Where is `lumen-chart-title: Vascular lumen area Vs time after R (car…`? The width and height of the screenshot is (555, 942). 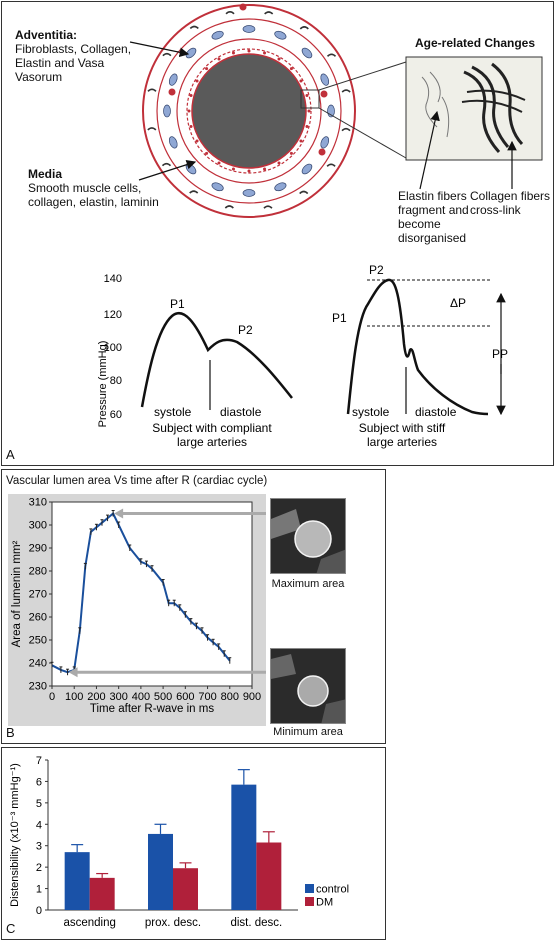
lumen-chart-title: Vascular lumen area Vs time after R (car… is located at coordinates (137, 481).